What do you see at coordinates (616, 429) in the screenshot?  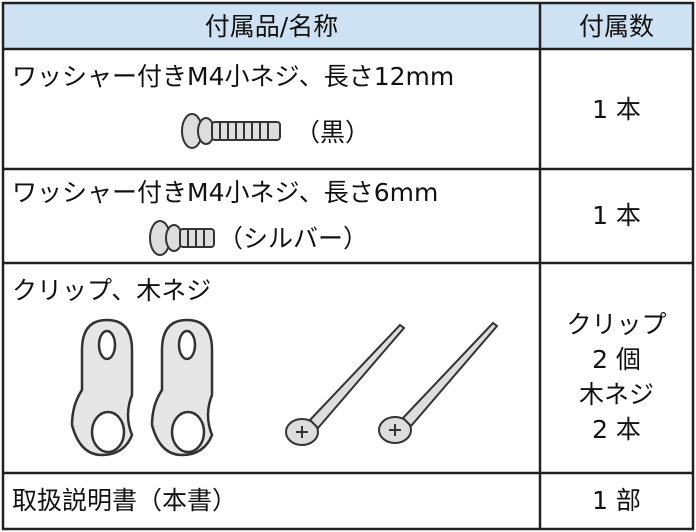 I see `item-count: 2 本` at bounding box center [616, 429].